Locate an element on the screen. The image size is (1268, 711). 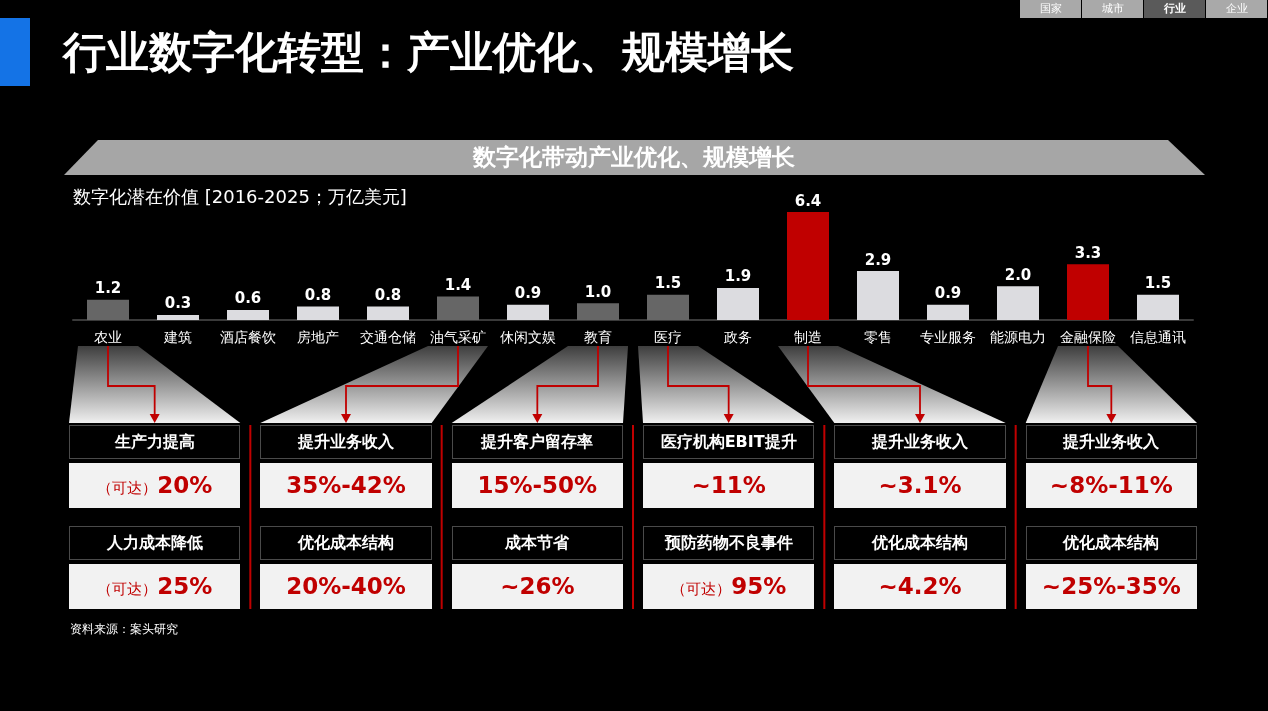
text: （可达）20% is located at coordinates (155, 484).